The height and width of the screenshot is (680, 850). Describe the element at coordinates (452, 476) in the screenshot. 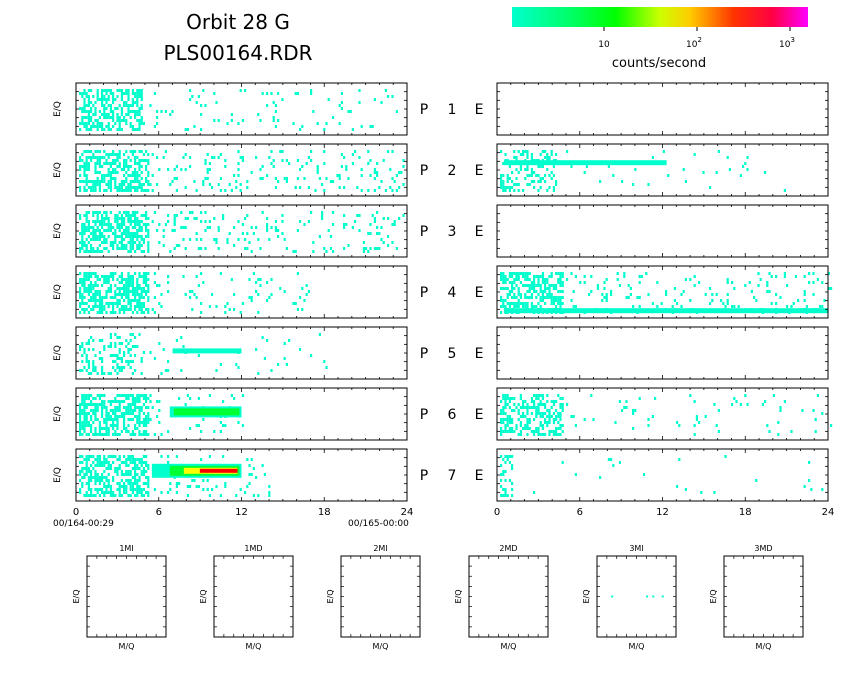

I see `row-number: 7` at that location.